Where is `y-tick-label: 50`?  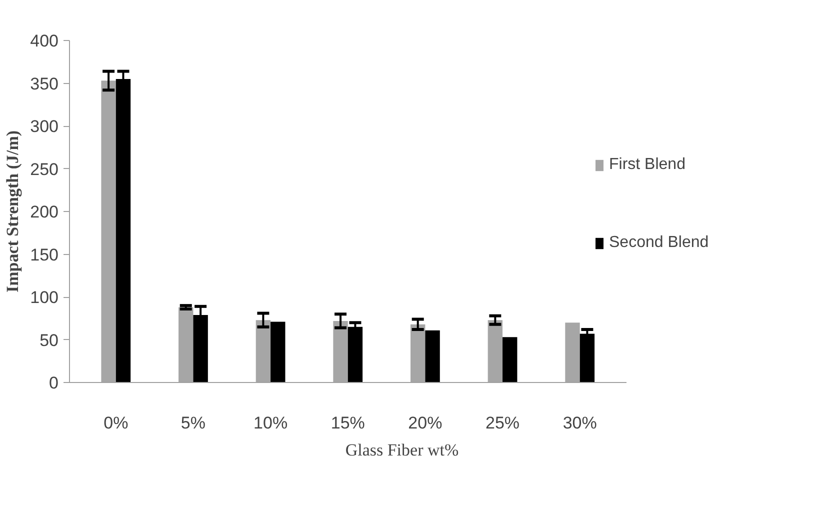 y-tick-label: 50 is located at coordinates (49, 340).